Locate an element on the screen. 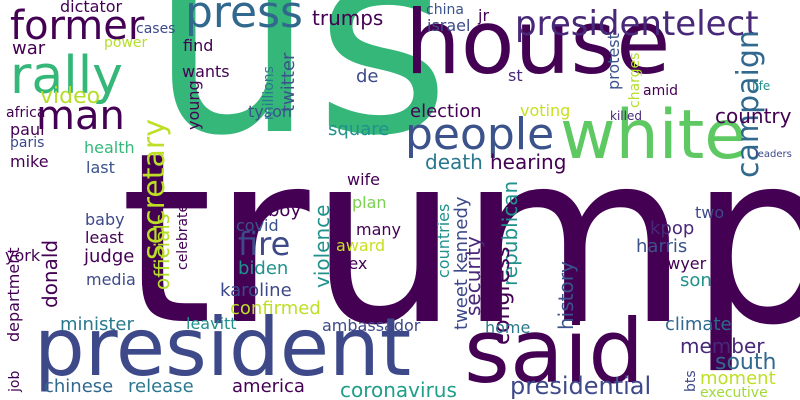 Image resolution: width=800 pixels, height=400 pixels. word-america: america is located at coordinates (268, 386).